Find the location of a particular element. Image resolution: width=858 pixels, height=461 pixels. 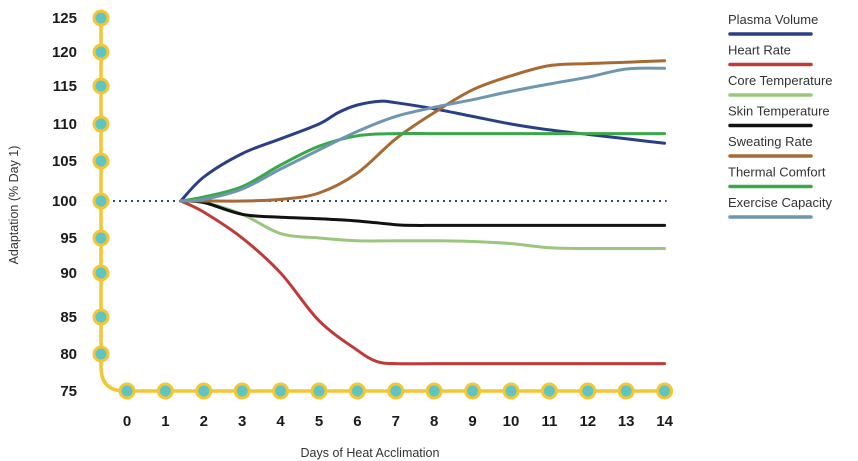

y-tick-label: 85 is located at coordinates (68, 317).